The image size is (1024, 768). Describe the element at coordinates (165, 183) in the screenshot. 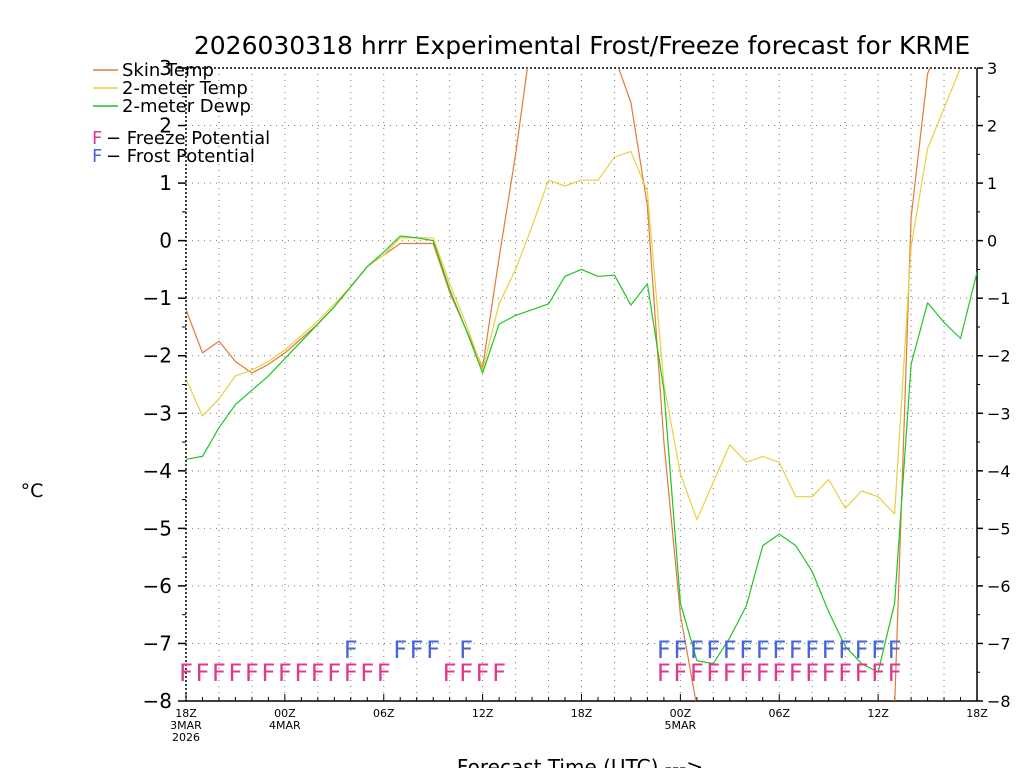

I see `y-tick-label-left: 1` at that location.